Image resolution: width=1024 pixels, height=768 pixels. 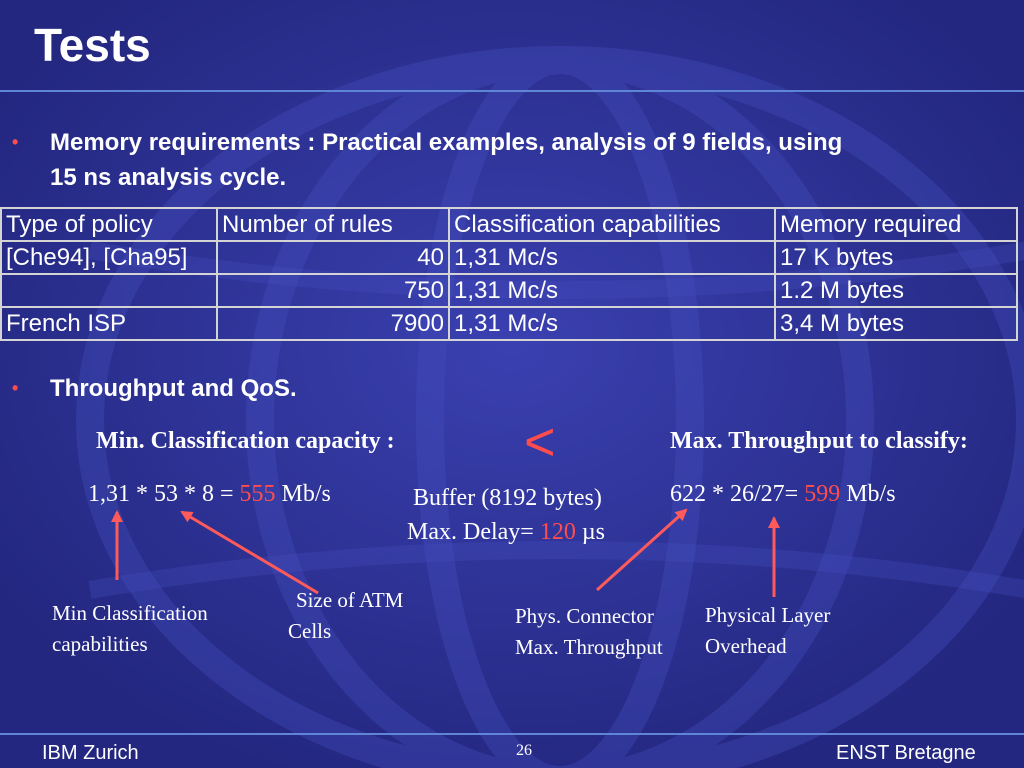 What do you see at coordinates (896, 257) in the screenshot?
I see `table-cell: 17 K bytes` at bounding box center [896, 257].